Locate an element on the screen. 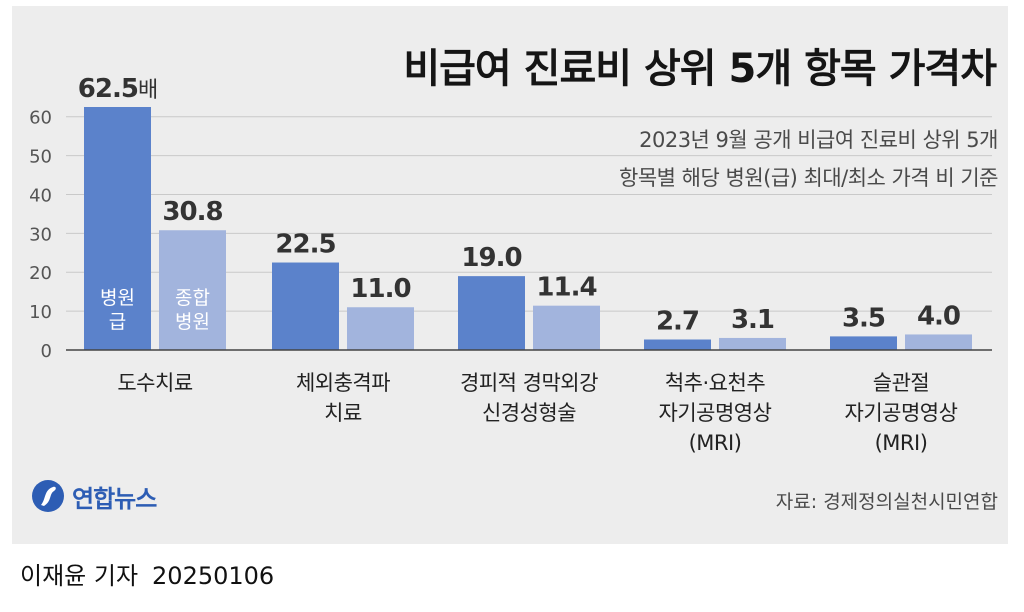  value-label: 30.8 is located at coordinates (192, 212).